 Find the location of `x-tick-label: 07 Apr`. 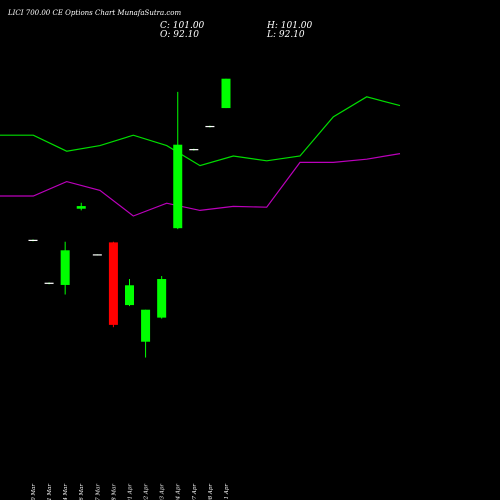

x-tick-label: 07 Apr is located at coordinates (195, 492).